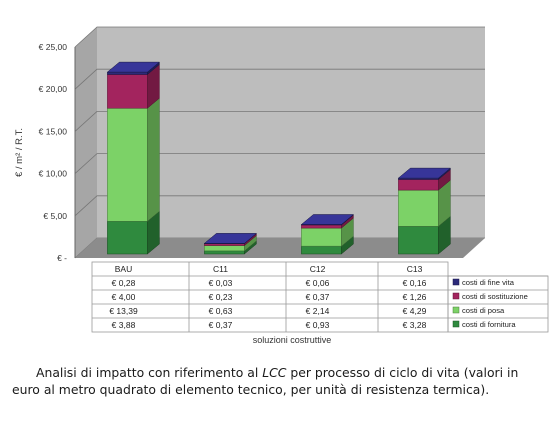 Image resolution: width=550 pixels, height=432 pixels. I want to click on caption-text-start: Analisi di impatto con riferimento al, so click(149, 372).